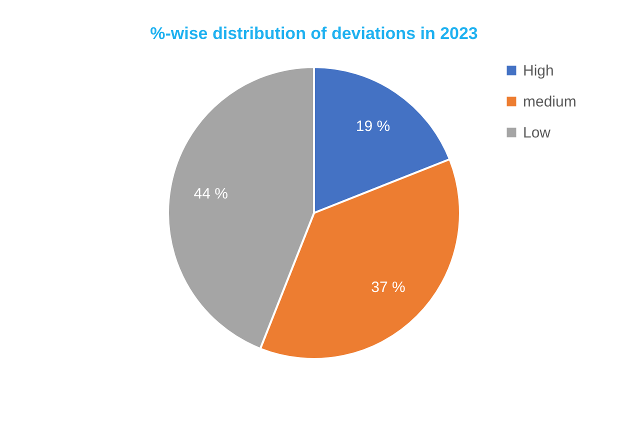 This screenshot has width=622, height=432. Describe the element at coordinates (211, 193) in the screenshot. I see `data-label: 44 %` at that location.